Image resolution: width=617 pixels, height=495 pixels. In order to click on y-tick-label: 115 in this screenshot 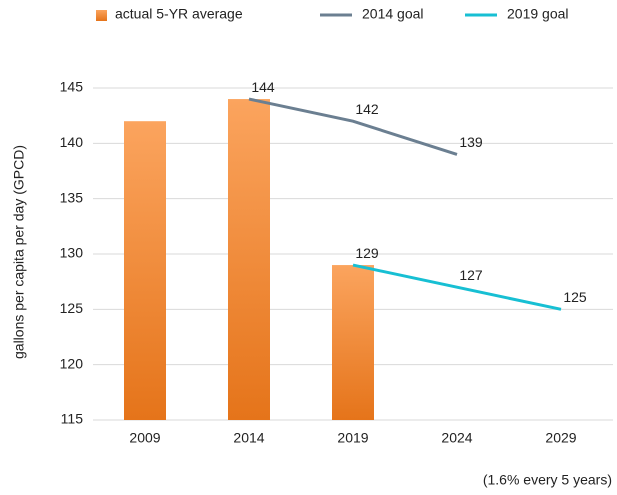, I will do `click(72, 419)`.